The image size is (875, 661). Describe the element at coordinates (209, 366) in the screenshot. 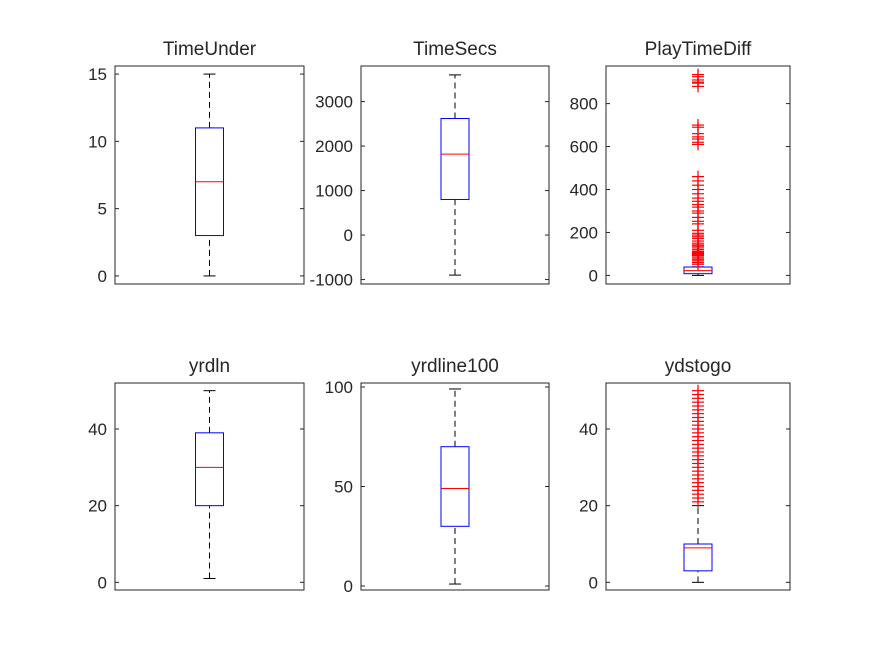

I see `subplot-title: yrdln` at that location.